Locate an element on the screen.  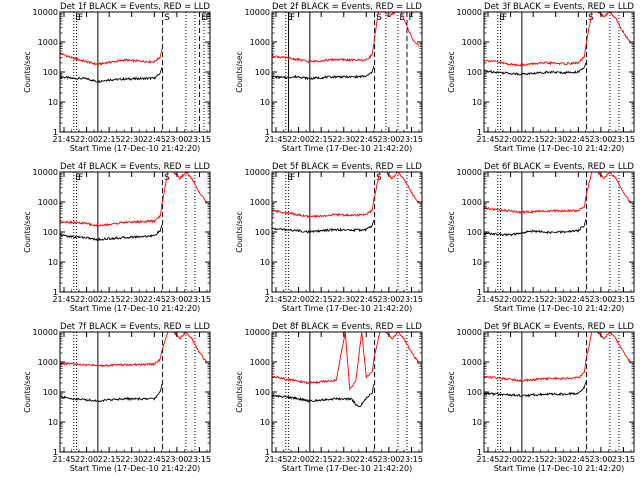
panel-title: Det 6f BLACK = Events, RED = LLD is located at coordinates (559, 167).